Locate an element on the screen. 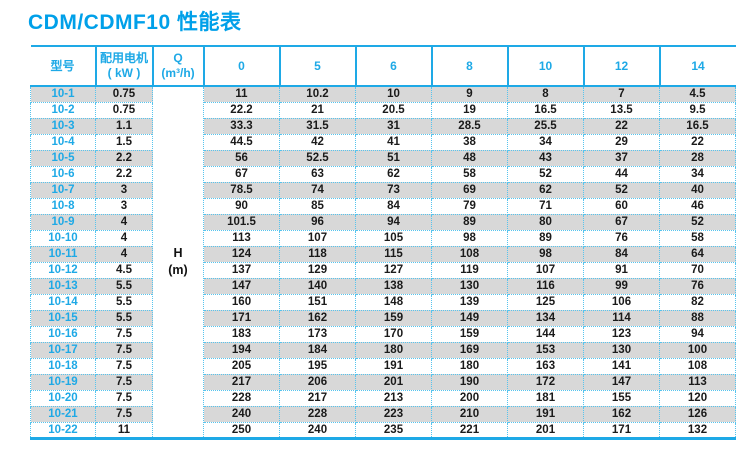 The height and width of the screenshot is (460, 750). model-cell: 10-10 is located at coordinates (63, 238).